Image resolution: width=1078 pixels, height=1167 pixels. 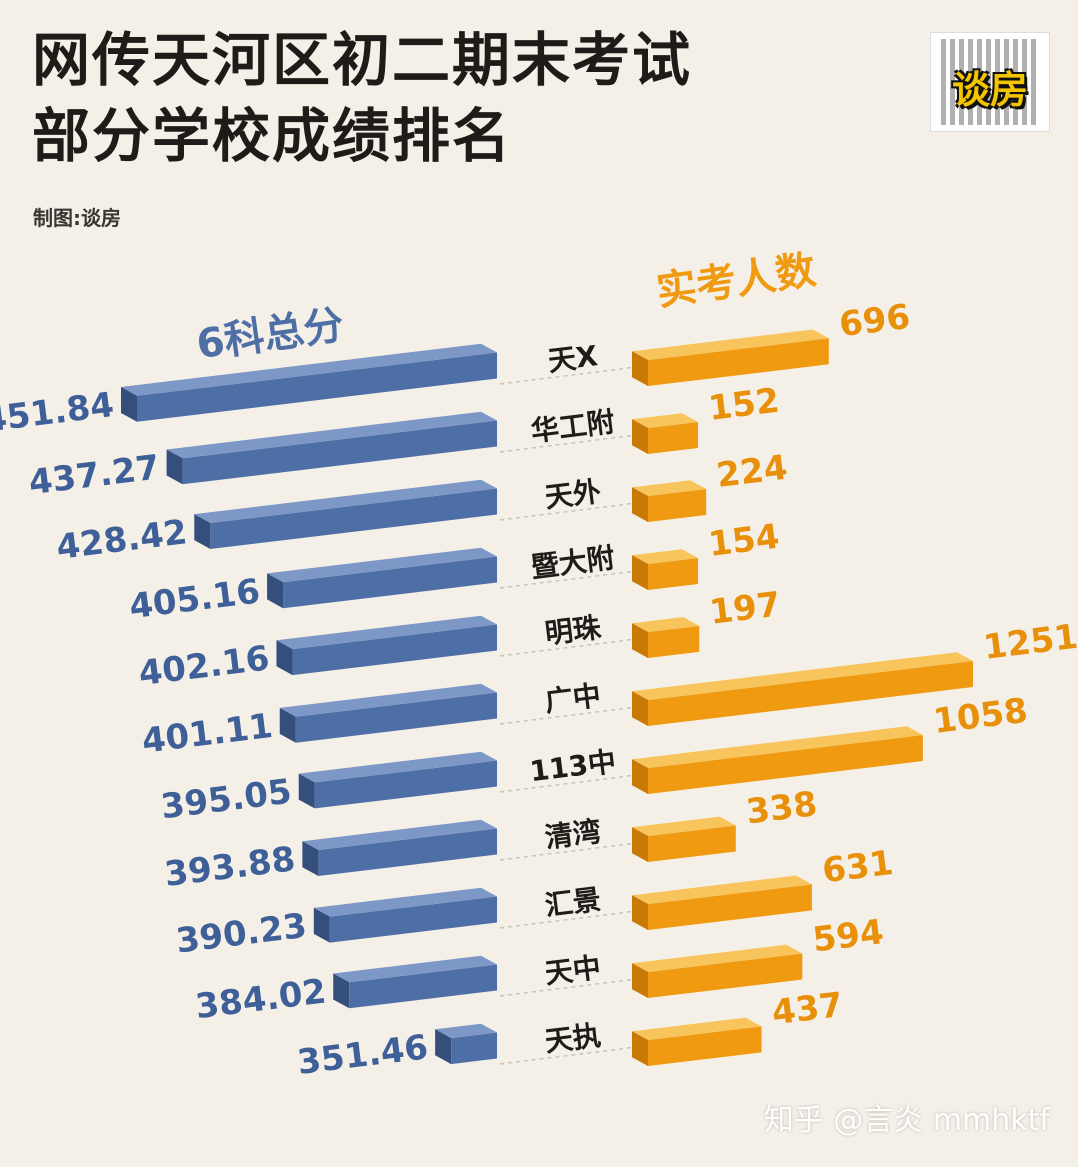 What do you see at coordinates (362, 60) in the screenshot?
I see `title-line-1: 网传天河区初二期末考试` at bounding box center [362, 60].